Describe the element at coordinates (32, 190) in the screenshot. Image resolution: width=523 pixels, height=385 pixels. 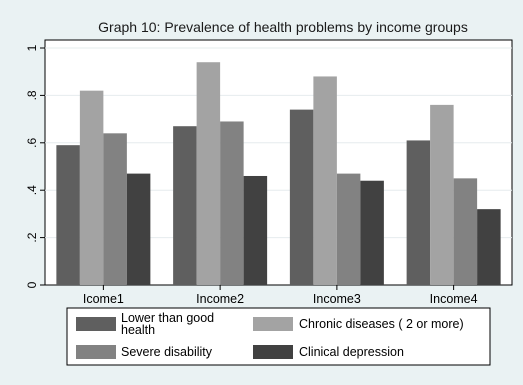
I see `y-tick-label: .4` at that location.